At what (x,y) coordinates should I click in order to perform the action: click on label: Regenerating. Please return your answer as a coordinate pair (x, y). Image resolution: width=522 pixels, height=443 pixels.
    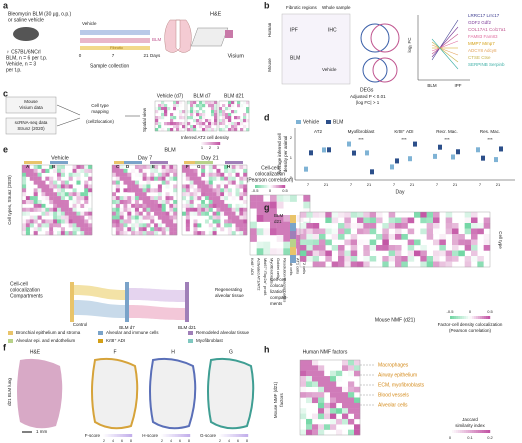
    Looking at the image, I should click on (229, 289).